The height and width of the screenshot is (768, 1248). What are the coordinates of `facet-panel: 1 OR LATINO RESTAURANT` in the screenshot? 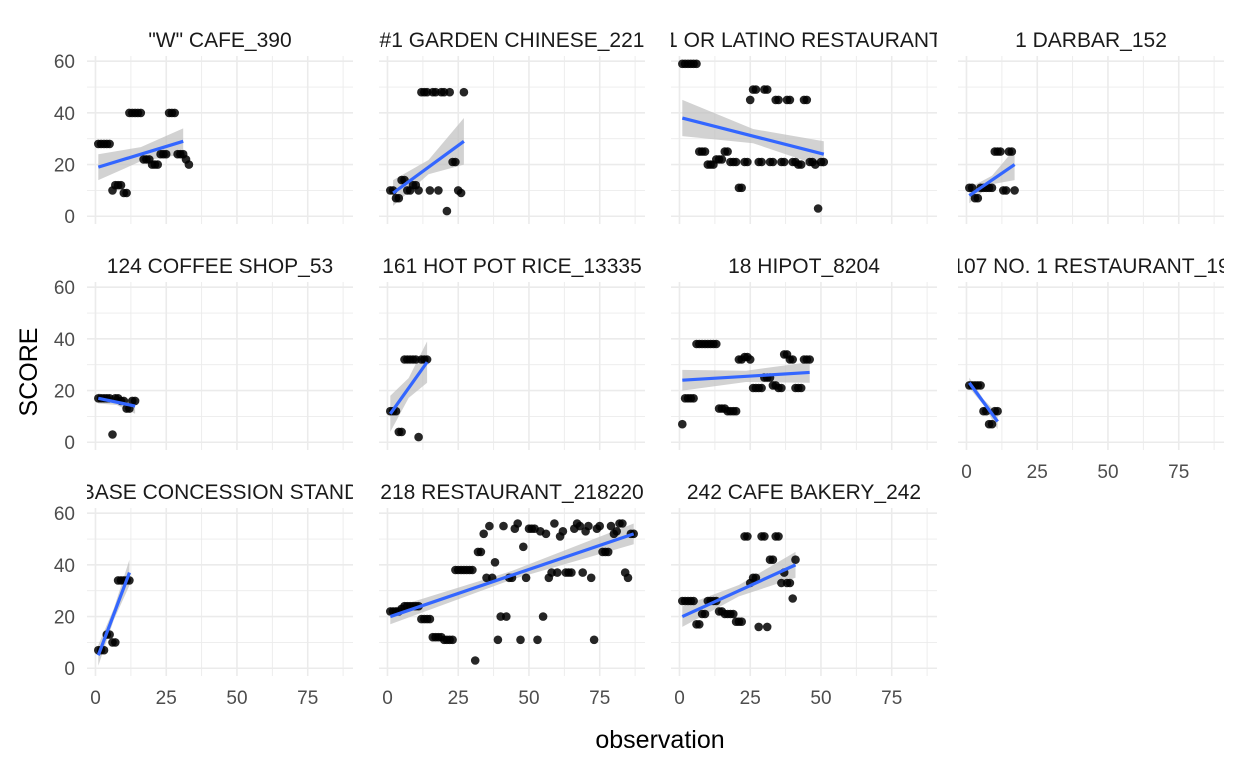 It's located at (804, 126).